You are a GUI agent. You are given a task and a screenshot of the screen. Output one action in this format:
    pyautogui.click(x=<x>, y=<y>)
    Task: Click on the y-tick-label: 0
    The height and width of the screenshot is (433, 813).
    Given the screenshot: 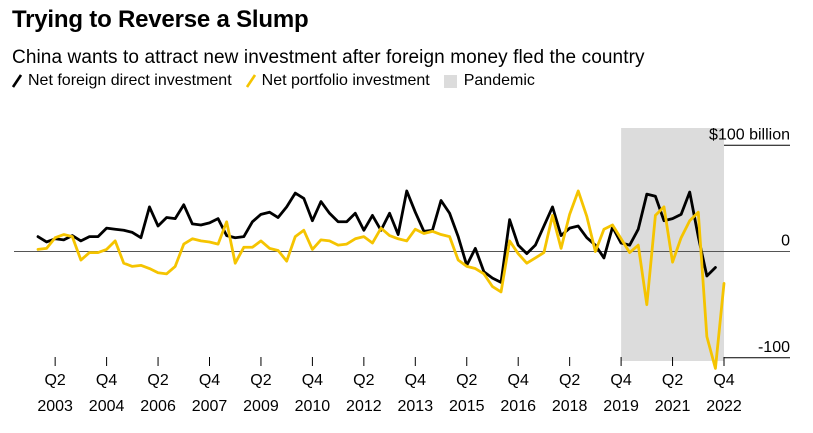 What is the action you would take?
    pyautogui.click(x=785, y=241)
    